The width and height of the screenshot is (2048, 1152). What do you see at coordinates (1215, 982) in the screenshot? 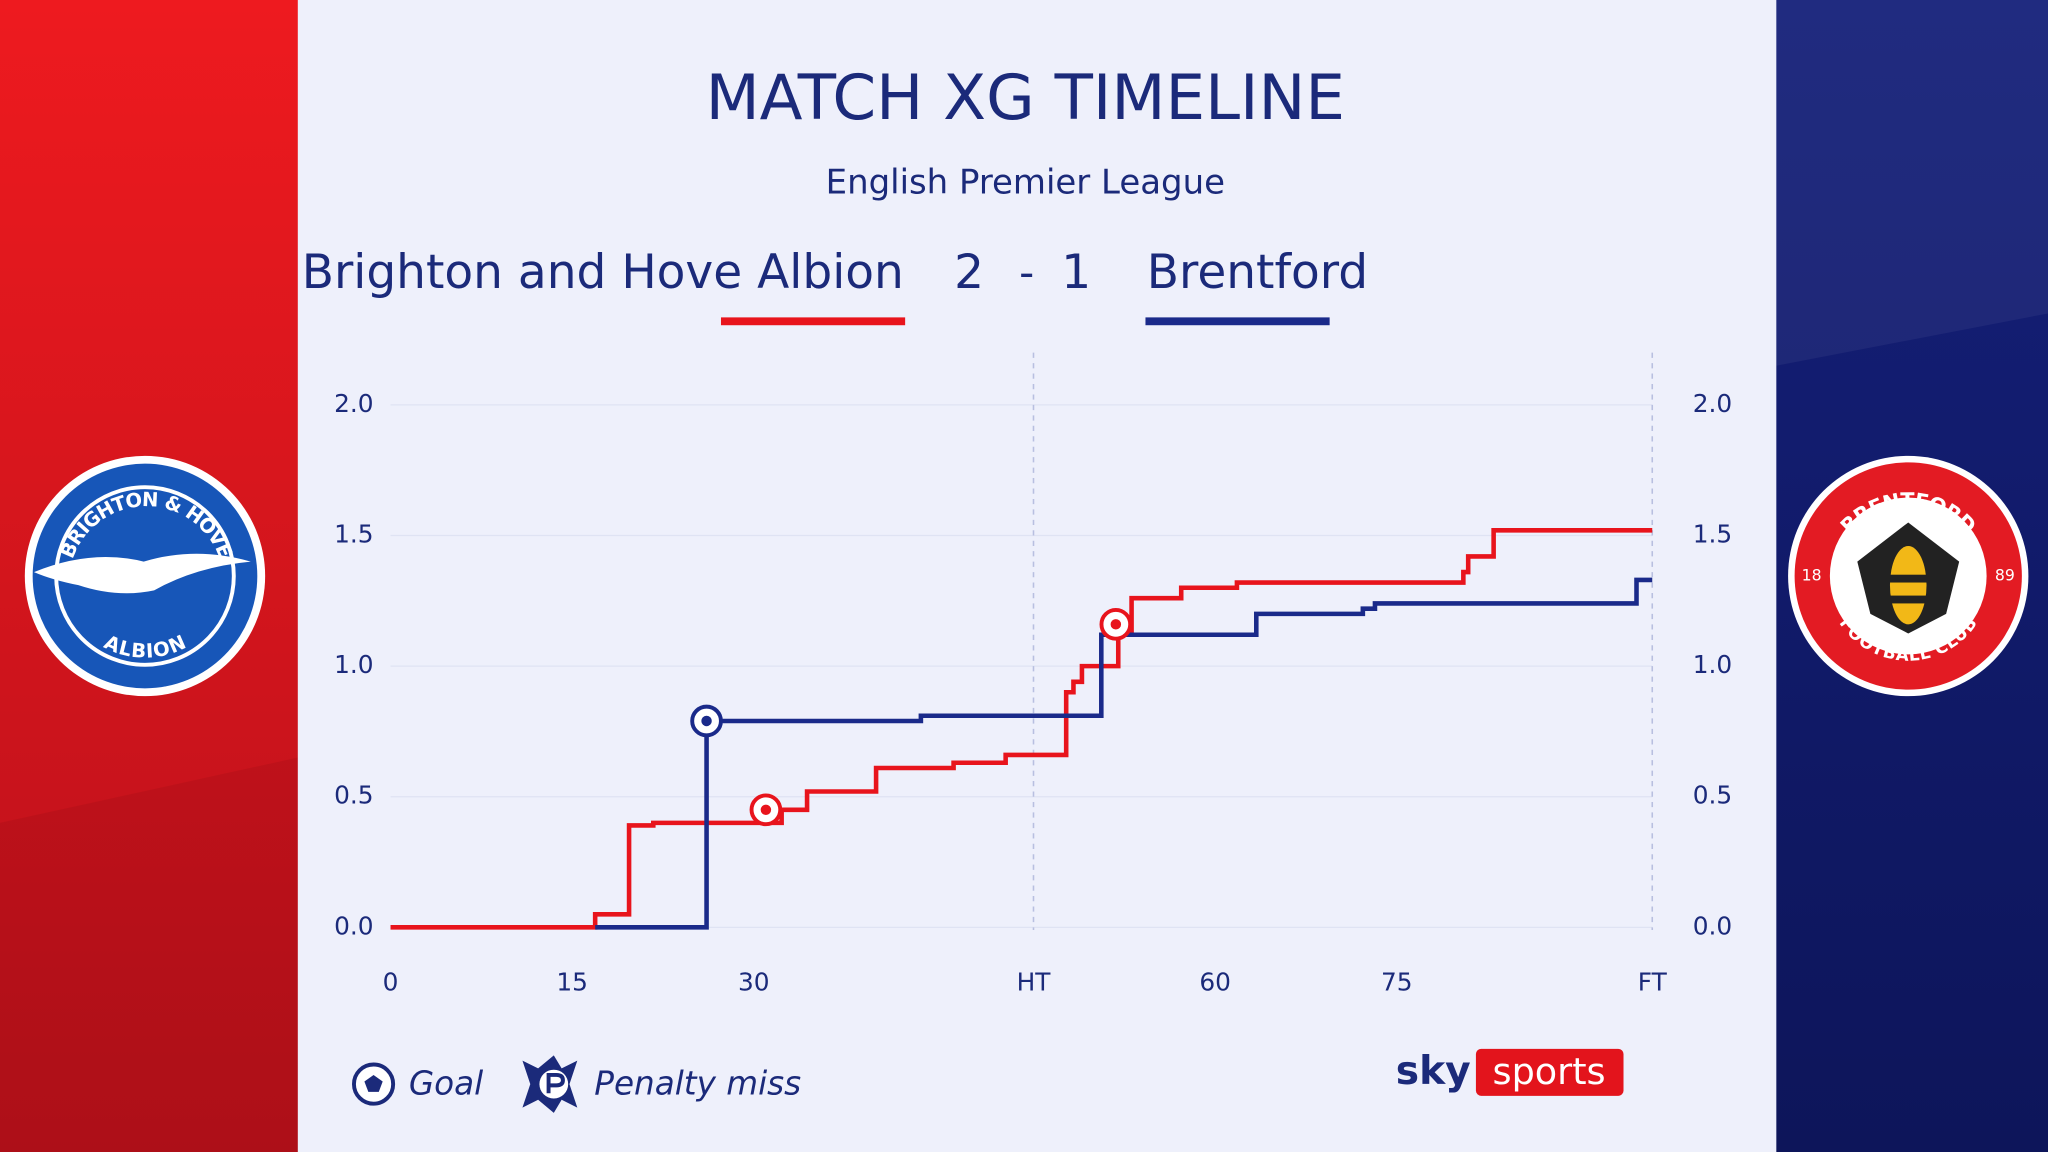
I see `x-tick-label: 60` at bounding box center [1215, 982].